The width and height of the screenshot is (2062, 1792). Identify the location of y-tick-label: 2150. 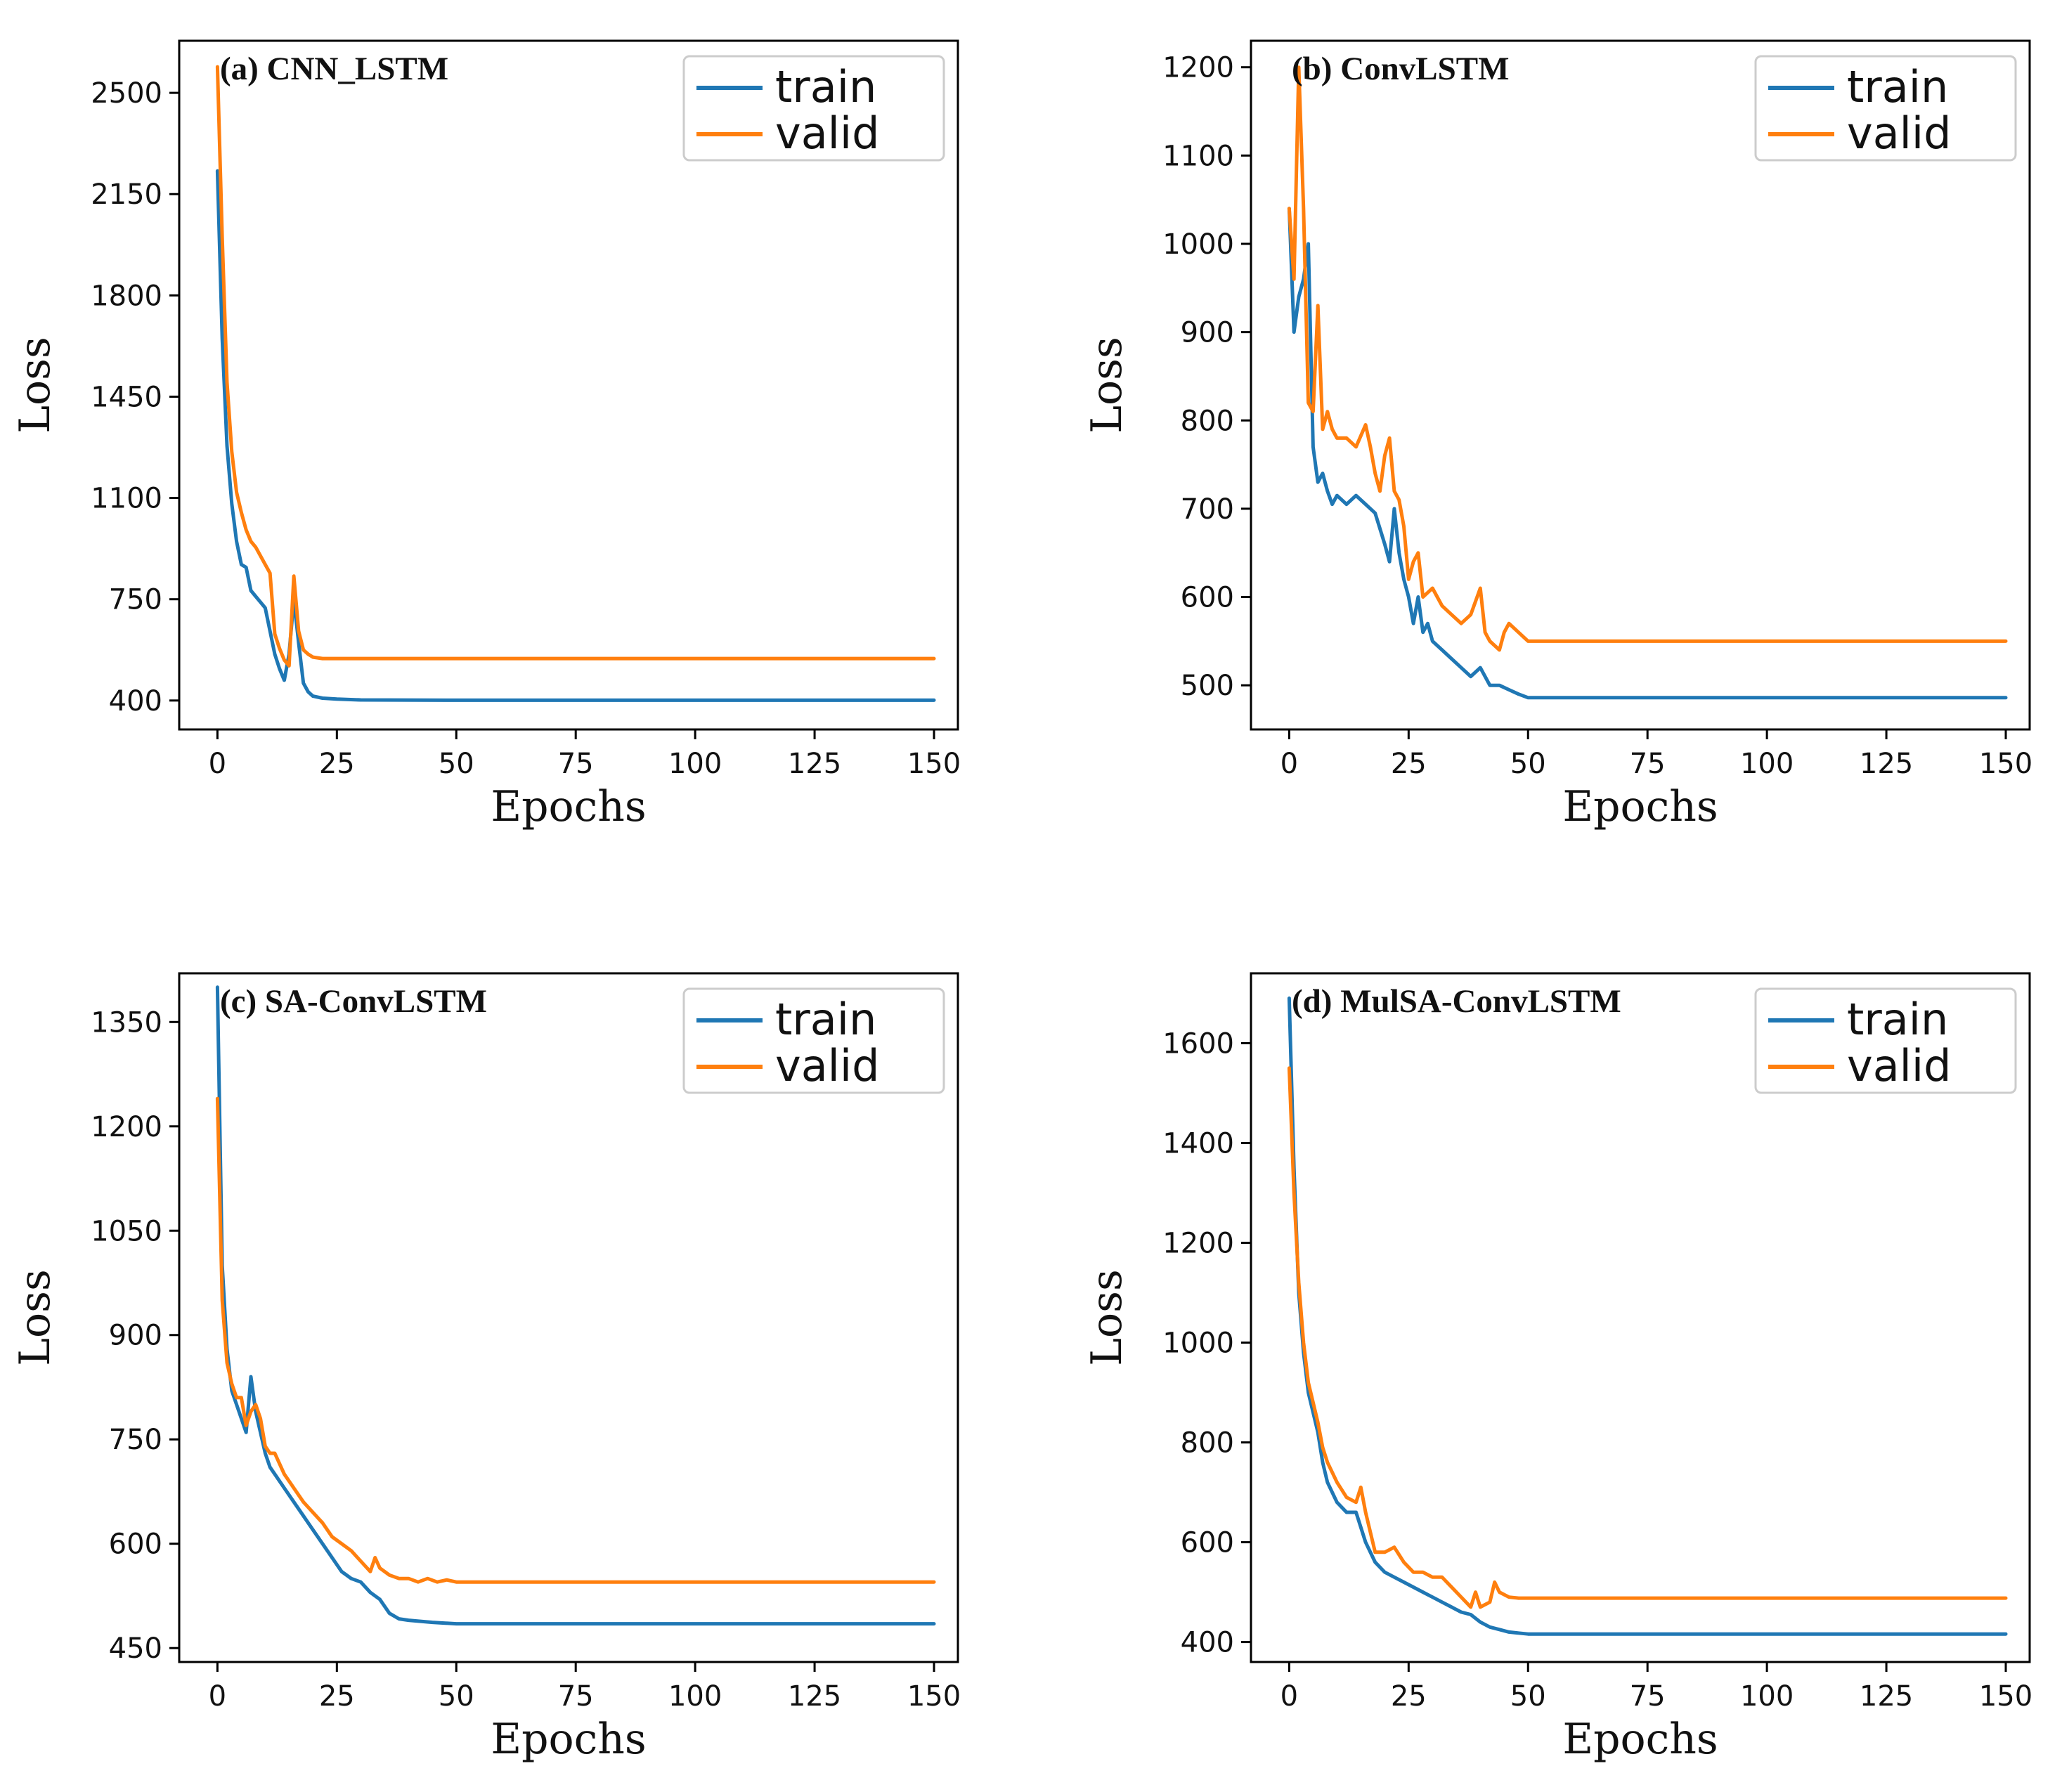
(126, 194).